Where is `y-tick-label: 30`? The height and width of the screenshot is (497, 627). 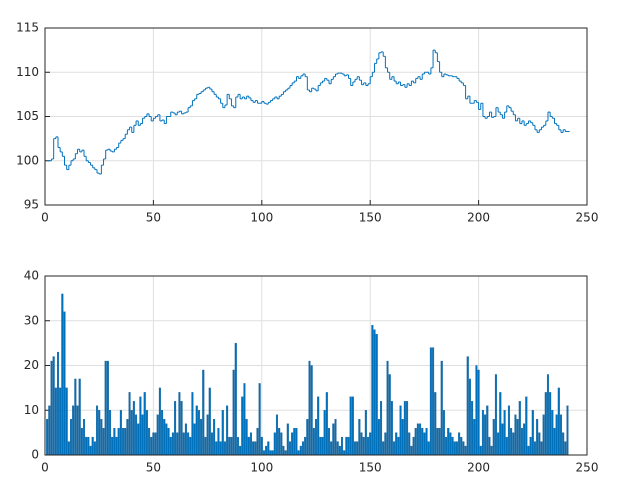
y-tick-label: 30 is located at coordinates (31, 320).